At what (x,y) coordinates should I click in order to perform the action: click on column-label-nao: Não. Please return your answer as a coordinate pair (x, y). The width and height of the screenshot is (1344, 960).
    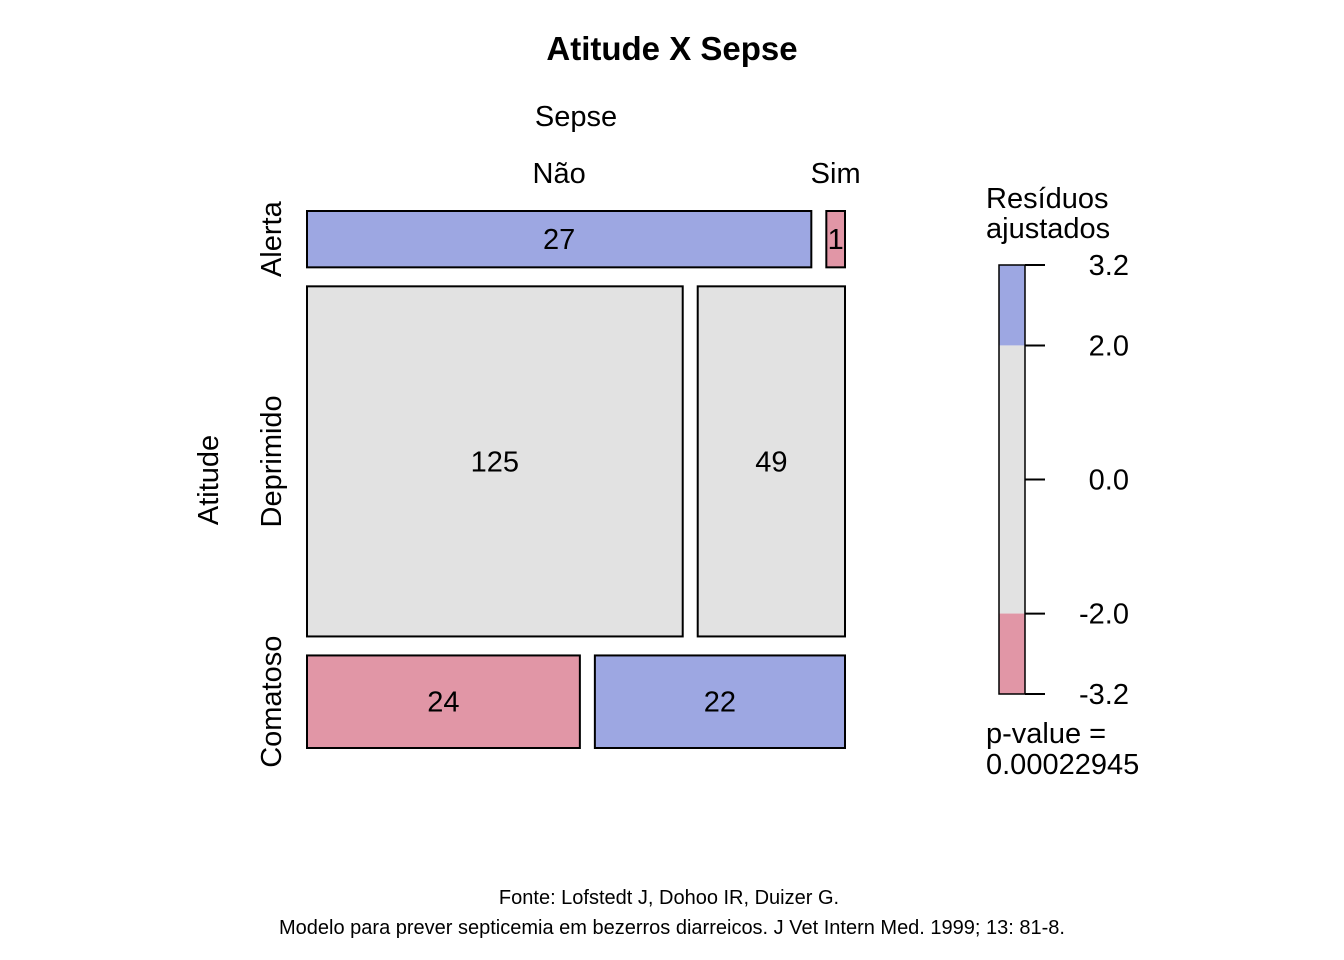
    Looking at the image, I should click on (559, 174).